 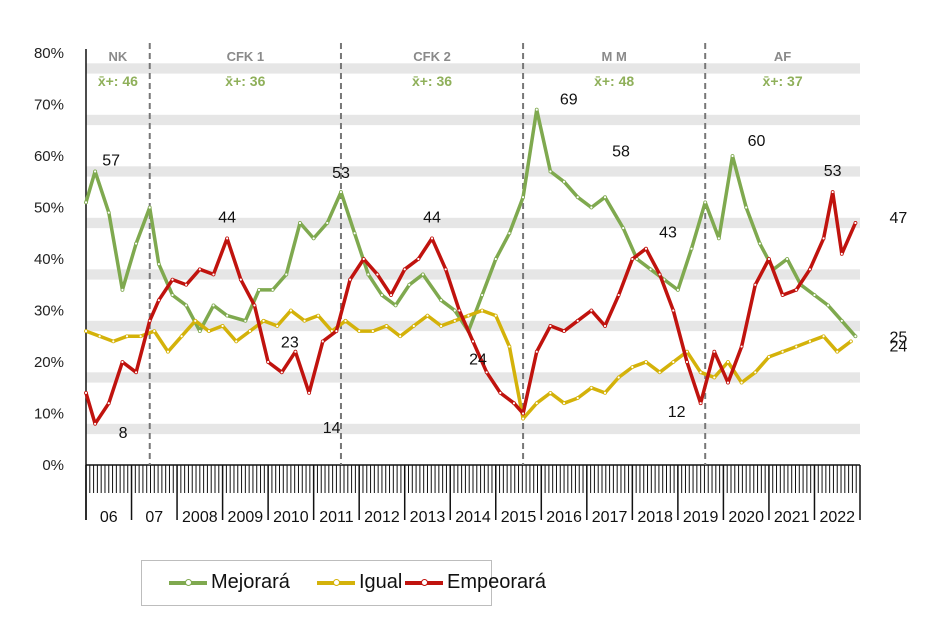 What do you see at coordinates (621, 151) in the screenshot?
I see `data-label: 58` at bounding box center [621, 151].